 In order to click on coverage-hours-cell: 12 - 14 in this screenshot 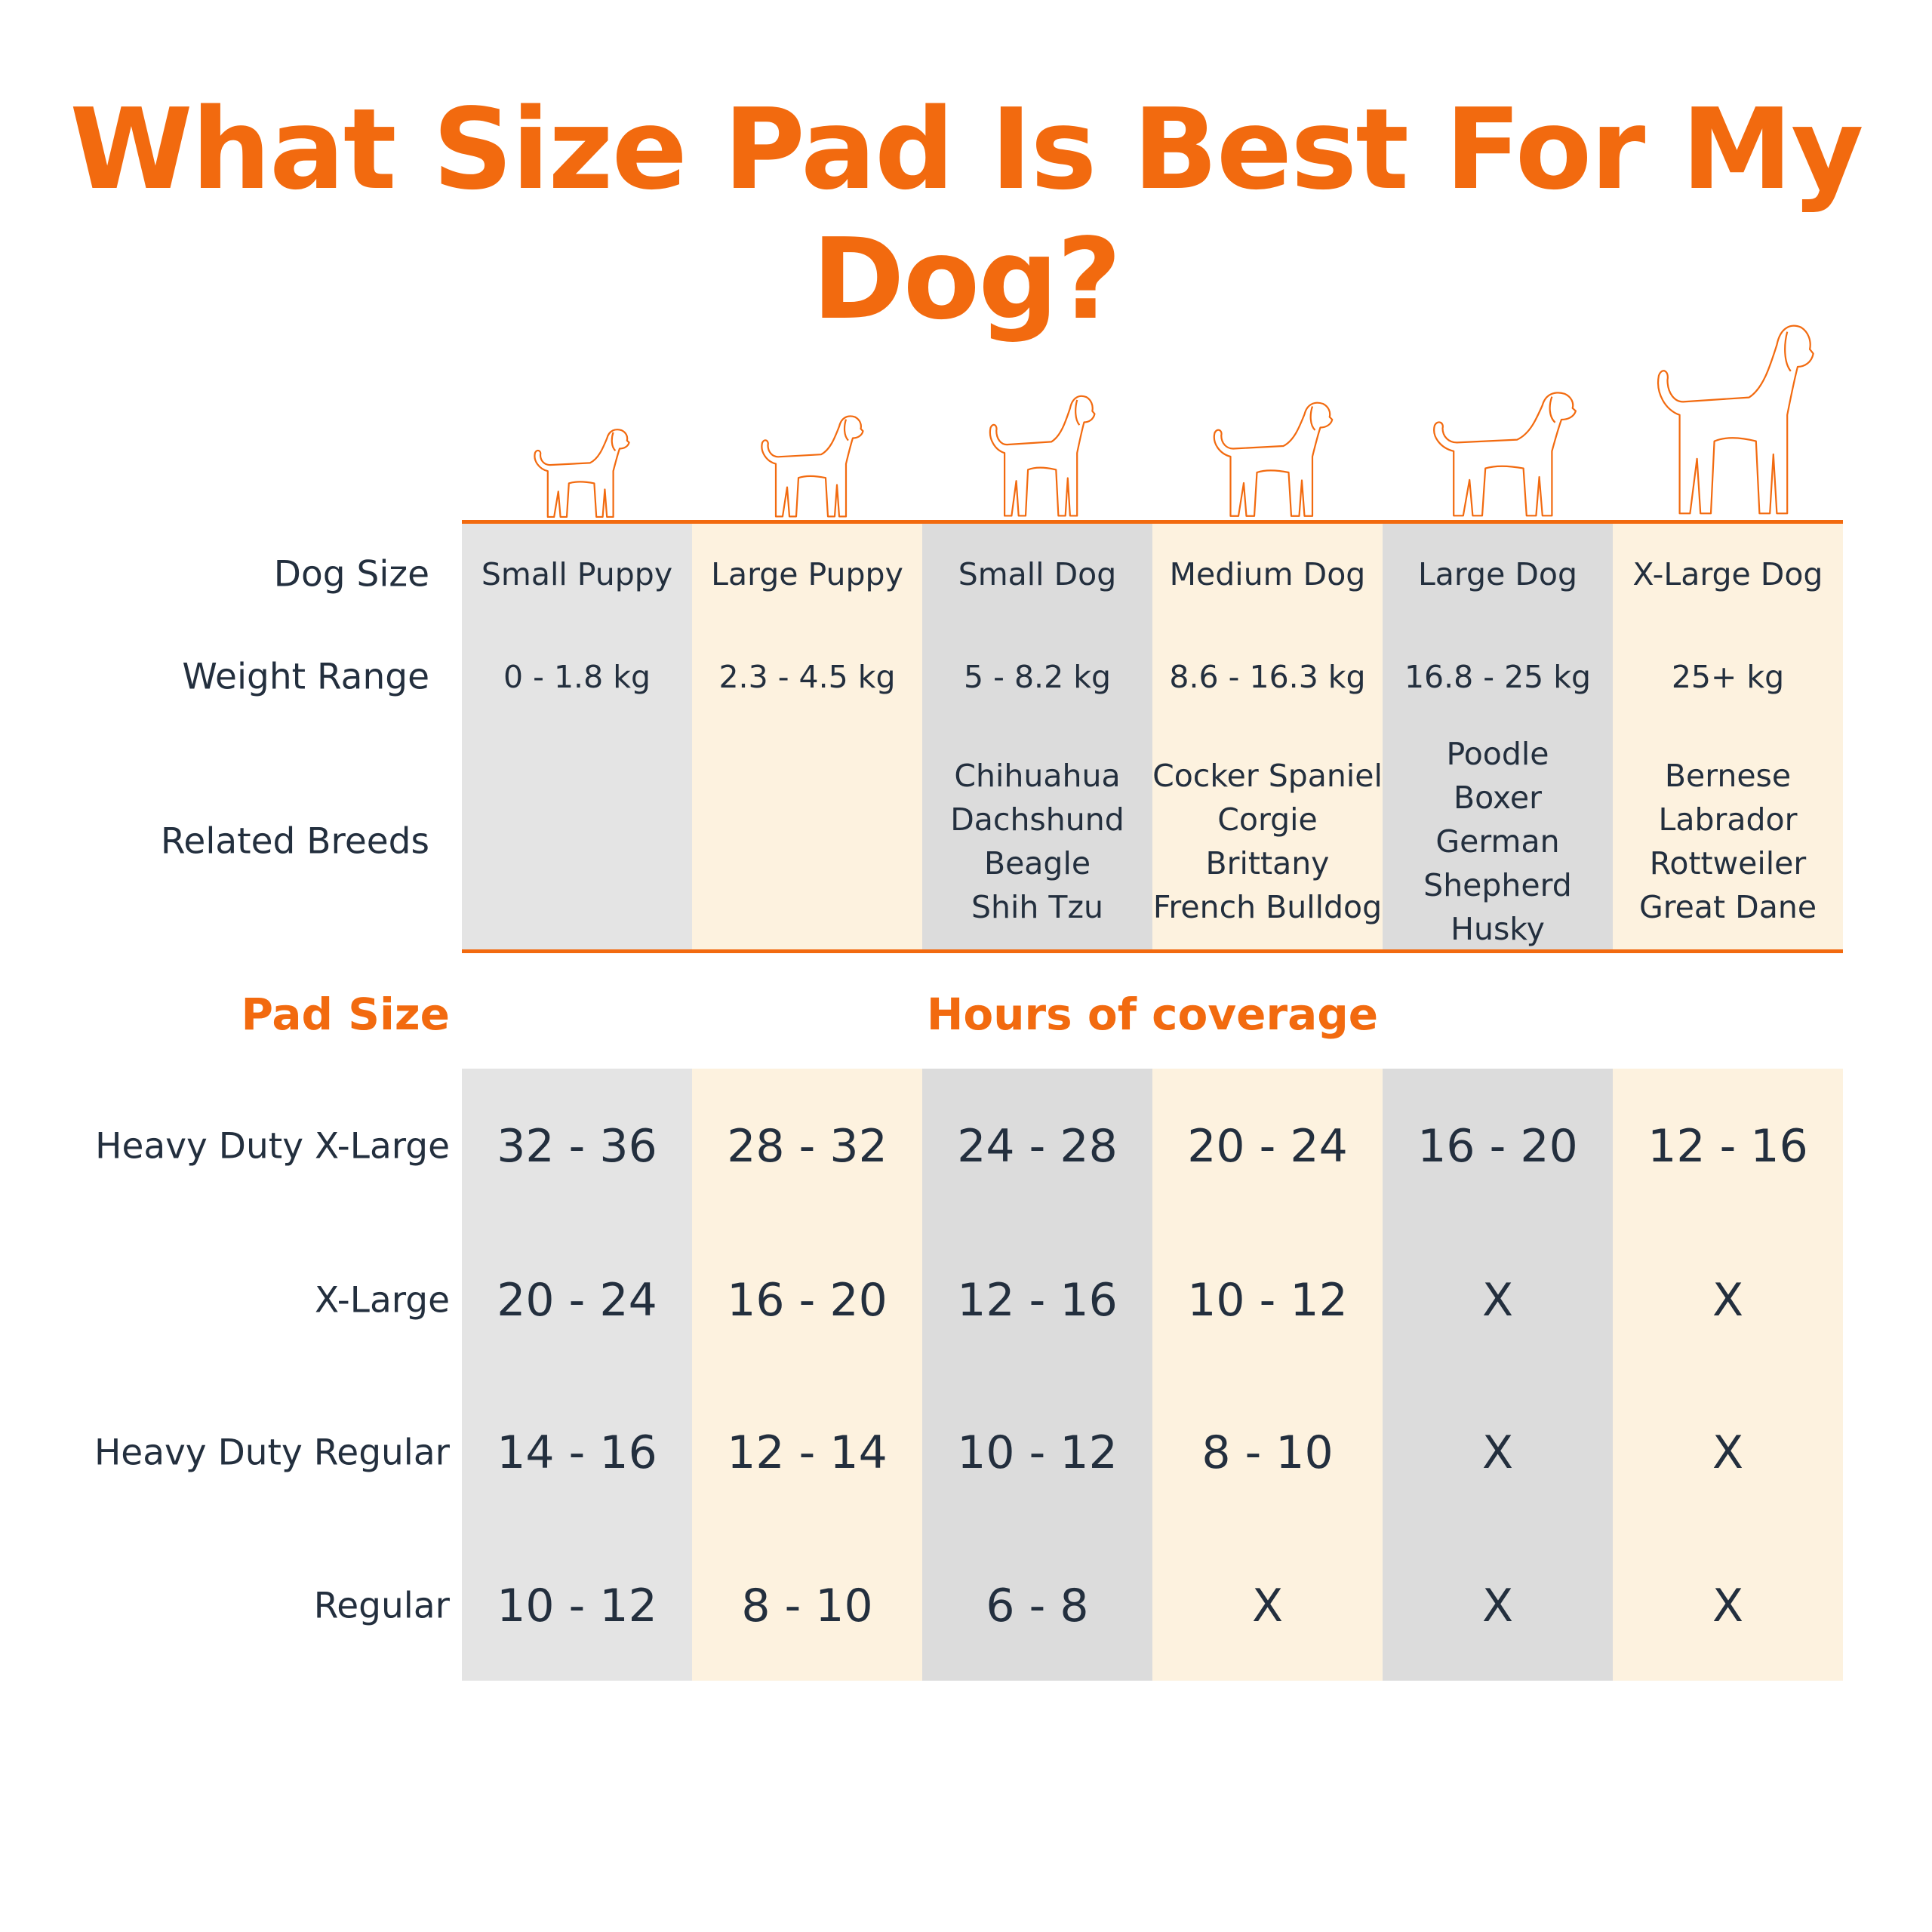, I will do `click(807, 1452)`.